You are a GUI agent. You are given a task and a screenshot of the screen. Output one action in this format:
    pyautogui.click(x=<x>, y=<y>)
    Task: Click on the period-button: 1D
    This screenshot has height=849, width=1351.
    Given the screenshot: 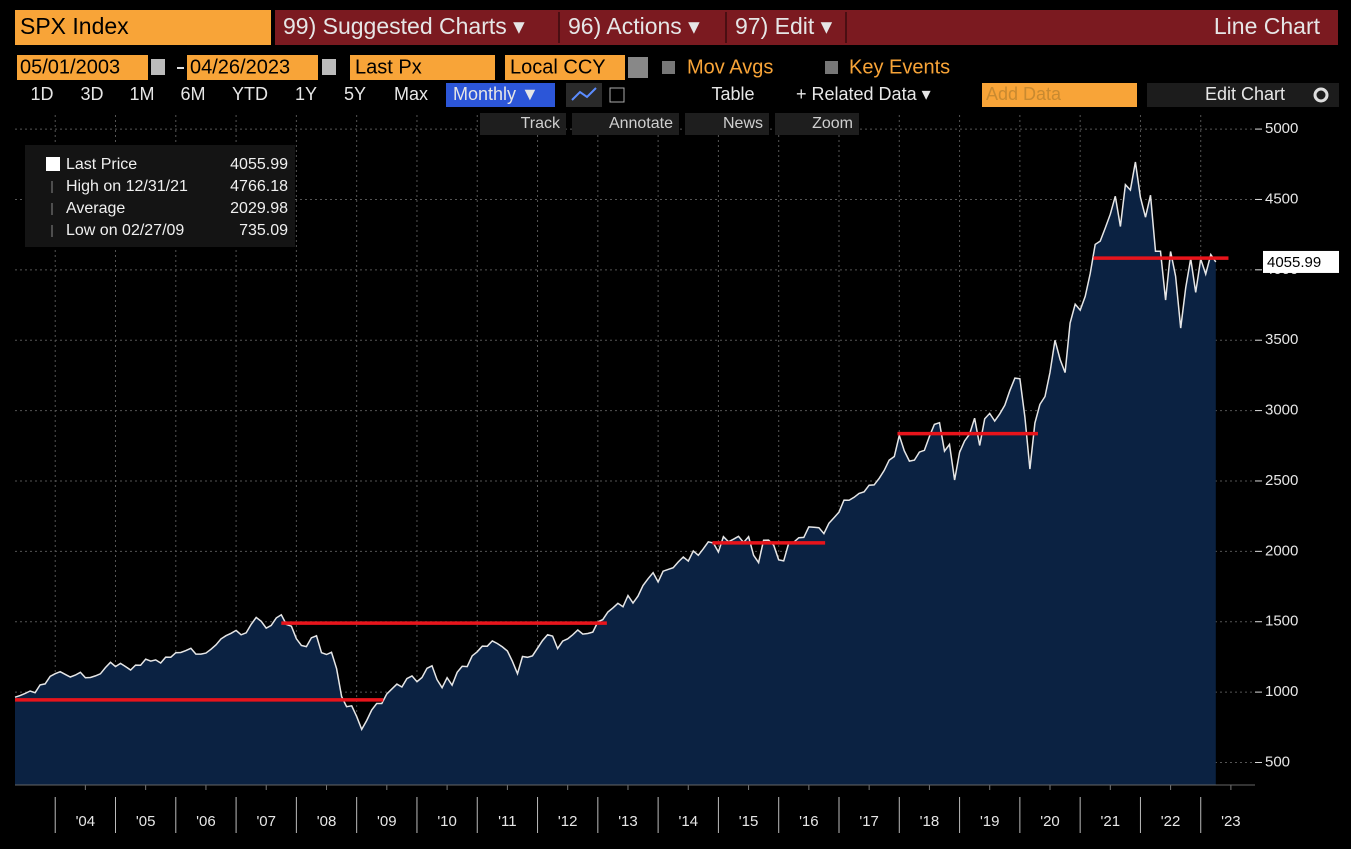 What is the action you would take?
    pyautogui.click(x=41, y=94)
    